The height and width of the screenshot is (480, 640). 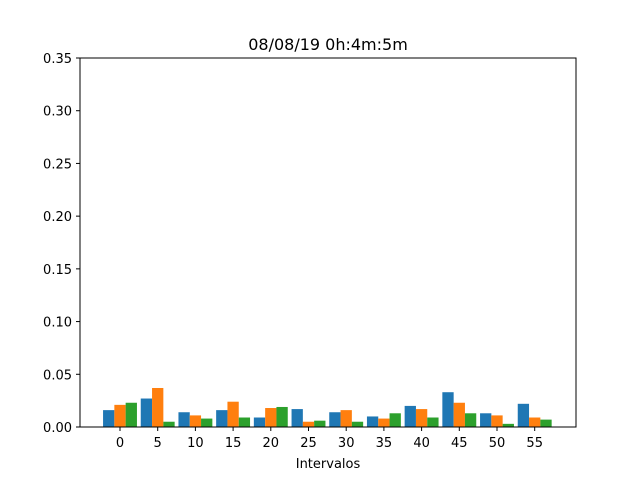 I want to click on x-tick-label-6: 30, so click(x=346, y=443).